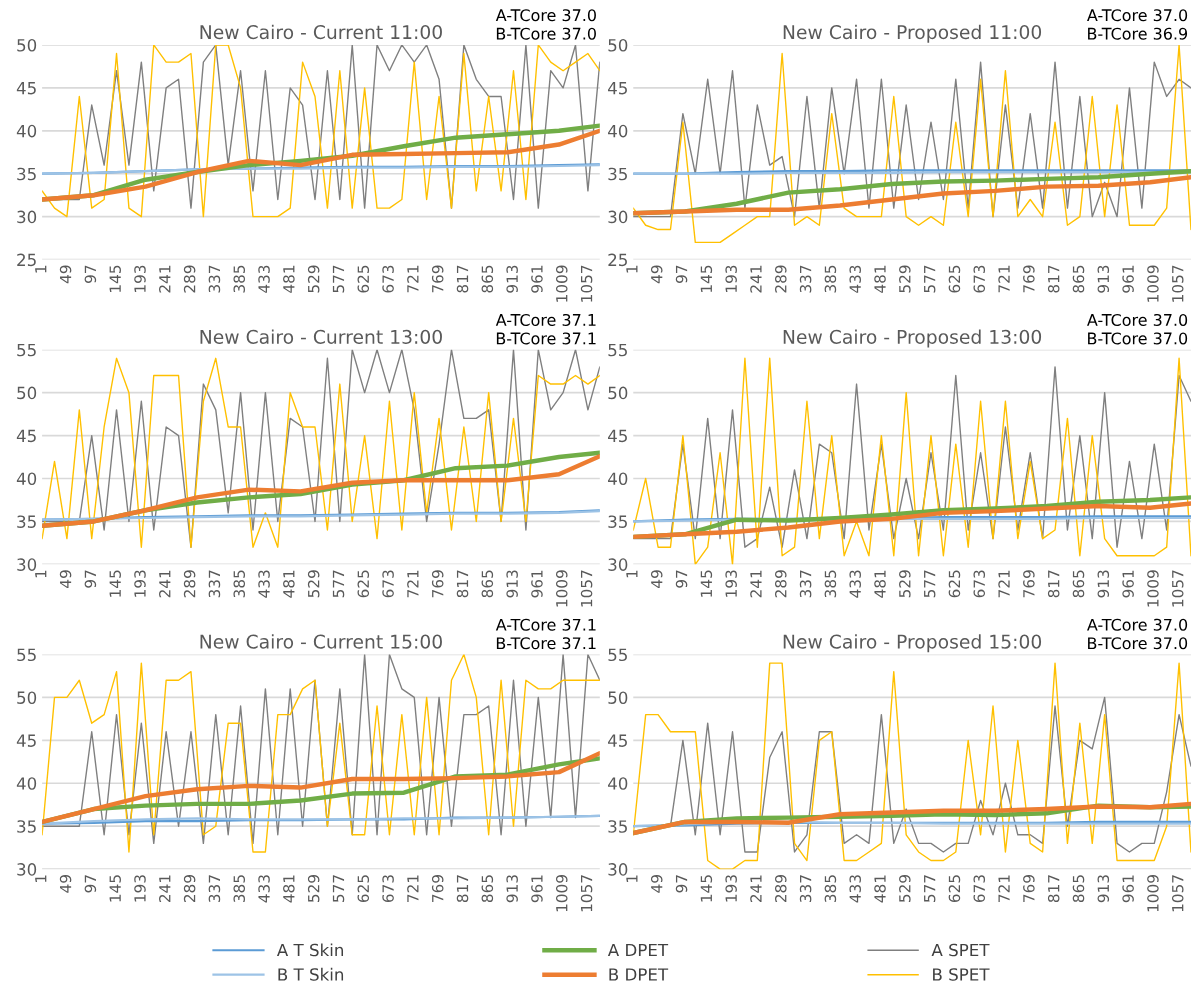 The image size is (1203, 999). I want to click on legend-label: A SPET, so click(960, 950).